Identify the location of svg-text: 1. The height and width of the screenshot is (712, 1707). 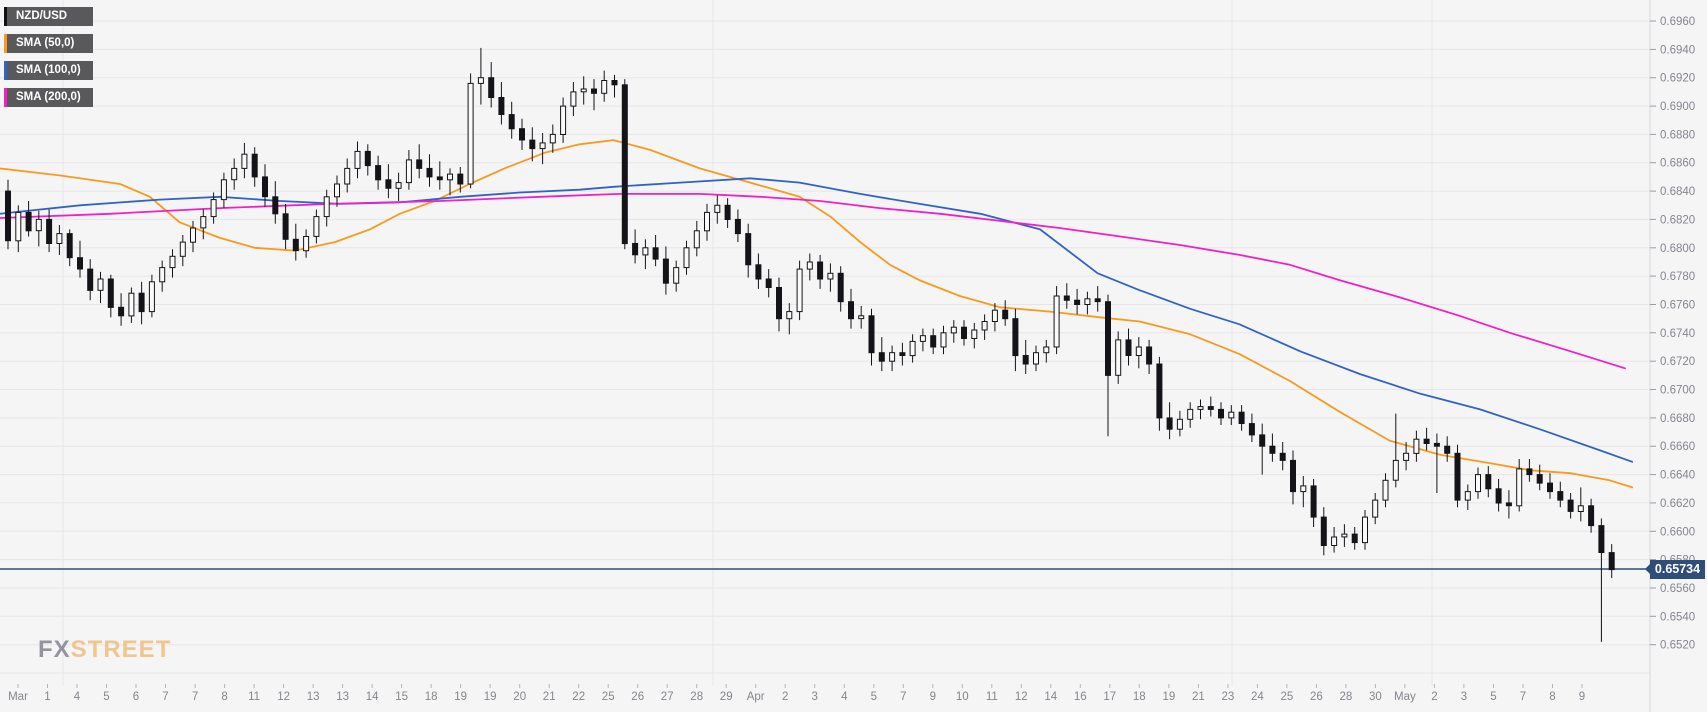
(47, 697).